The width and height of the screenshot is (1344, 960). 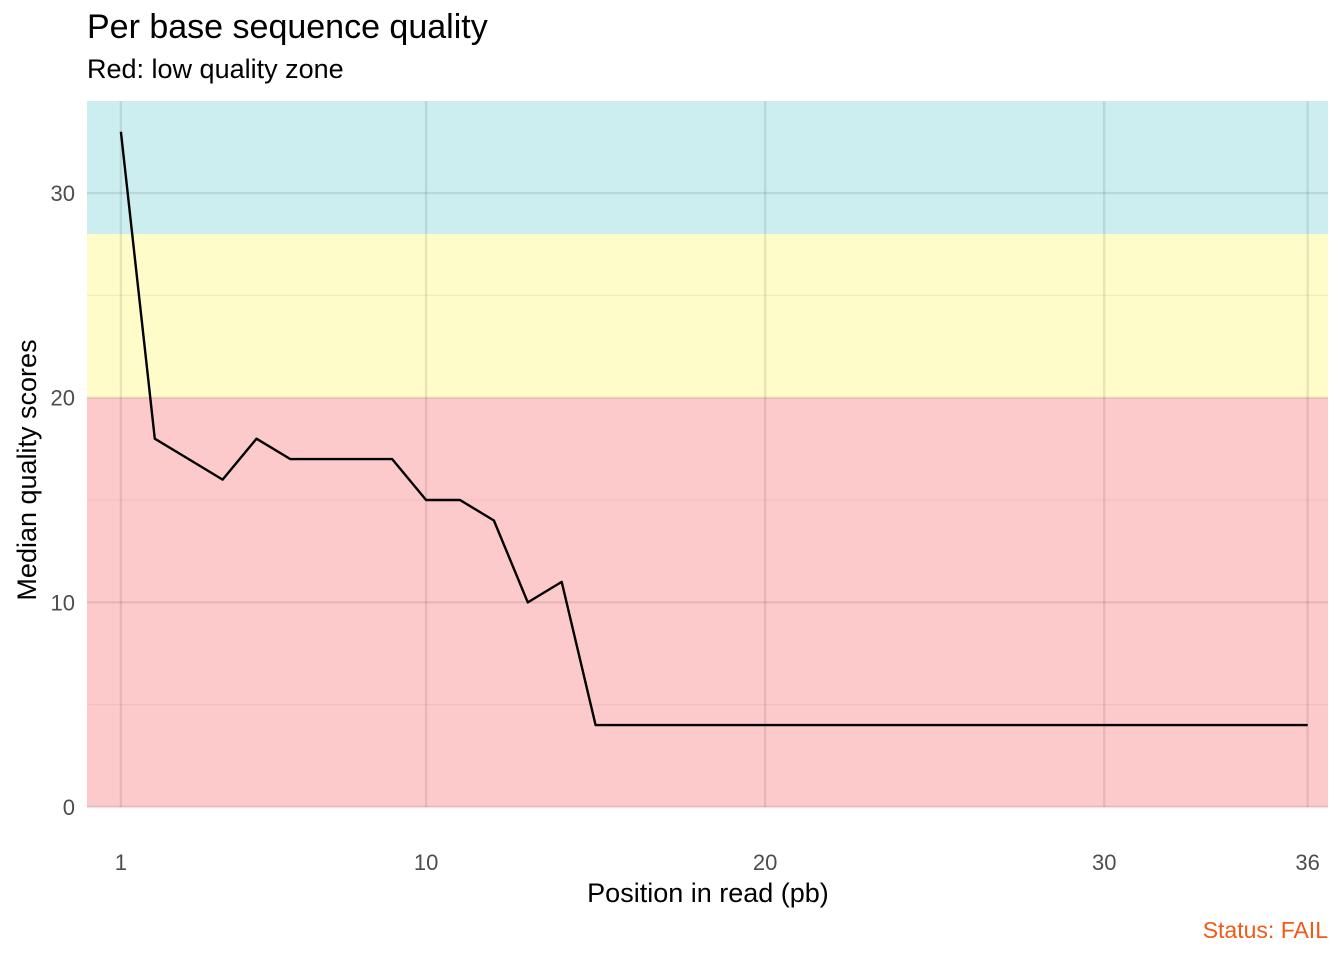 I want to click on x-tick-label: 10, so click(x=426, y=862).